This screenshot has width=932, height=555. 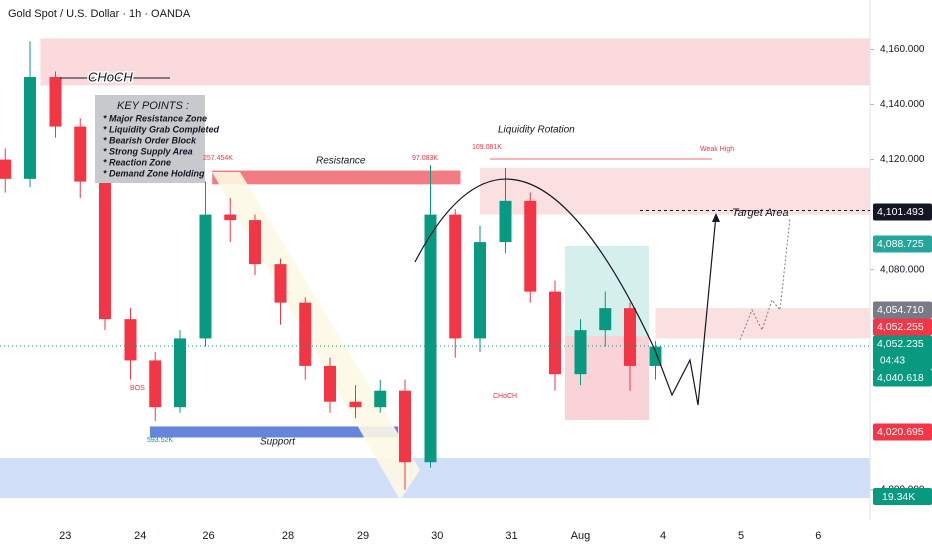 I want to click on y-tick-label: 4,080.000, so click(x=902, y=269).